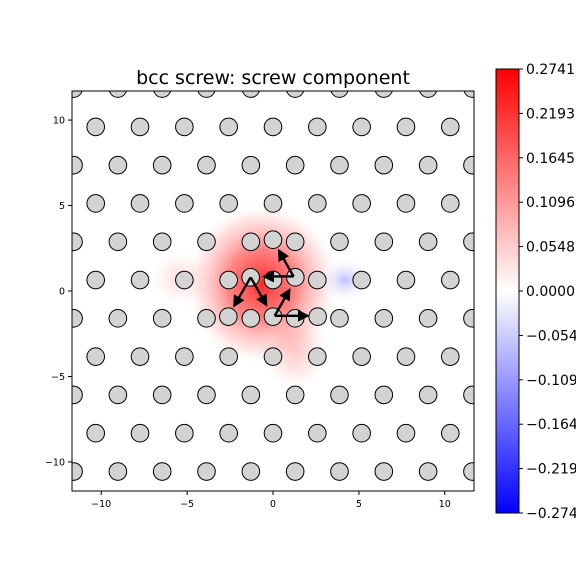  What do you see at coordinates (550, 159) in the screenshot?
I see `colorbar-tick-label: 0.1645` at bounding box center [550, 159].